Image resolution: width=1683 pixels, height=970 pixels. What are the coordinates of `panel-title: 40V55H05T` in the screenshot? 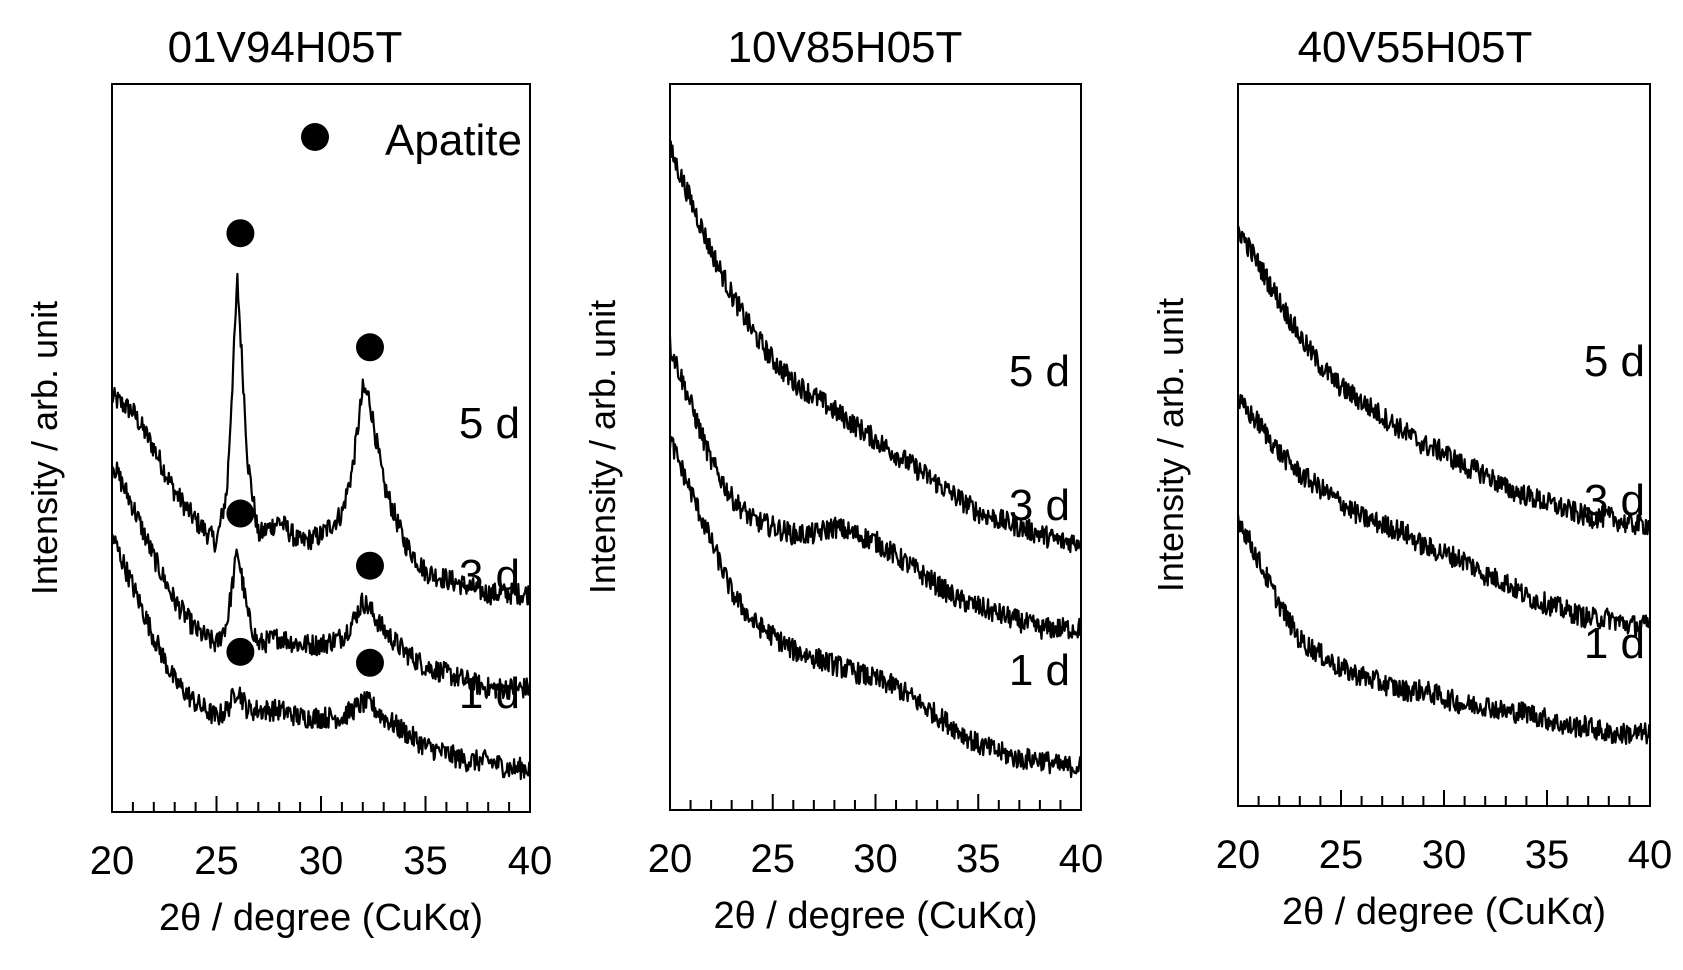 It's located at (1415, 47).